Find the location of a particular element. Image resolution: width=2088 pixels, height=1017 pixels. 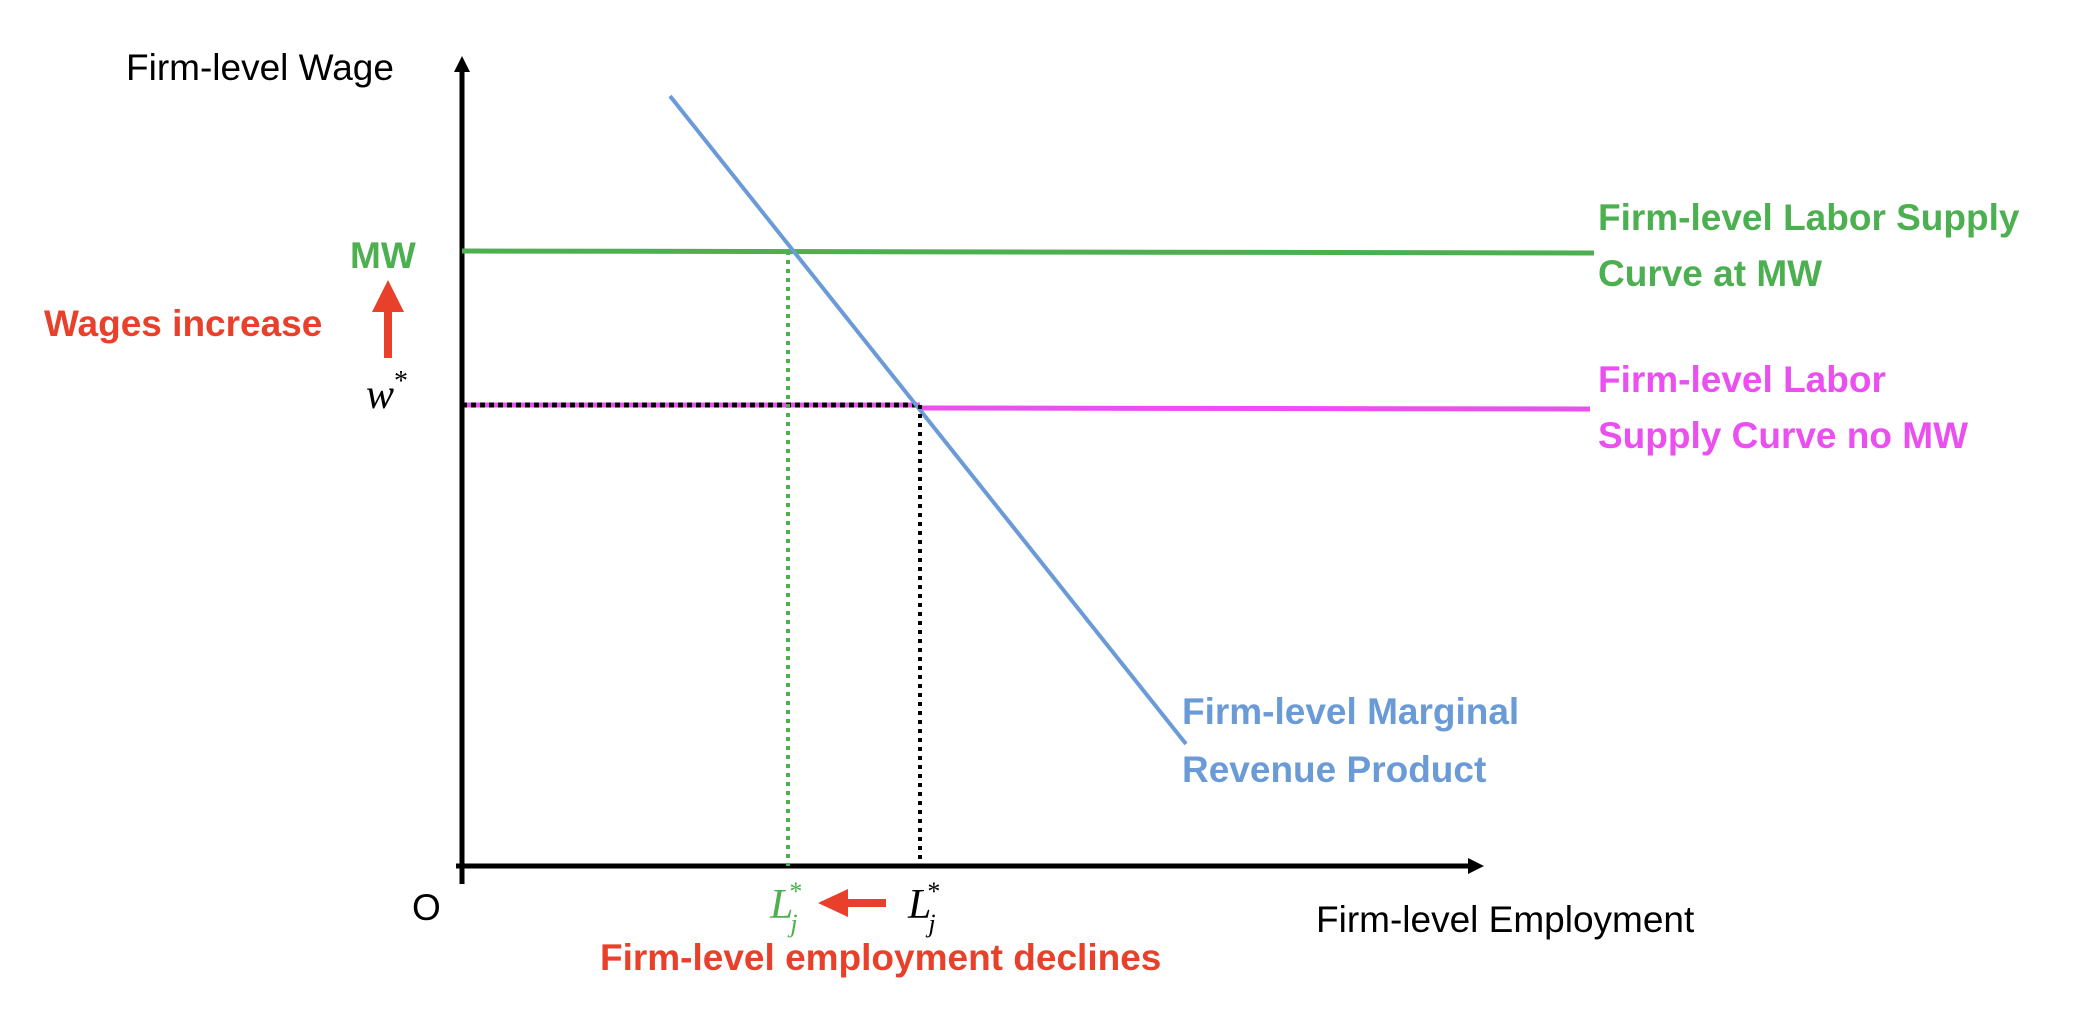

employment-declines-label: Firm-level employment declines is located at coordinates (880, 957).